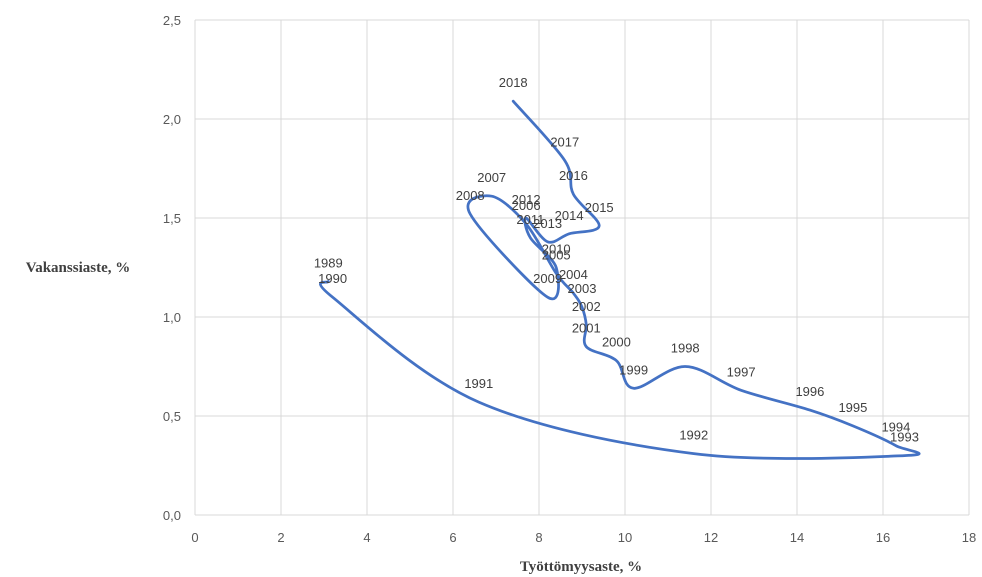 The image size is (982, 577). I want to click on point-label: 2007, so click(491, 177).